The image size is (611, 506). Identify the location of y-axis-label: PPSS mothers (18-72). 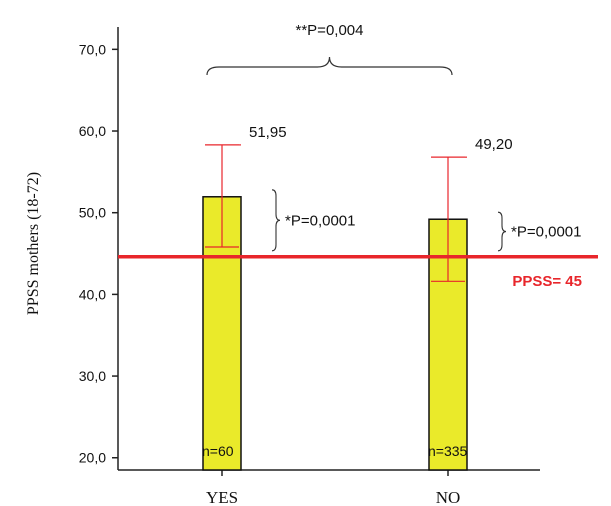
(33, 243).